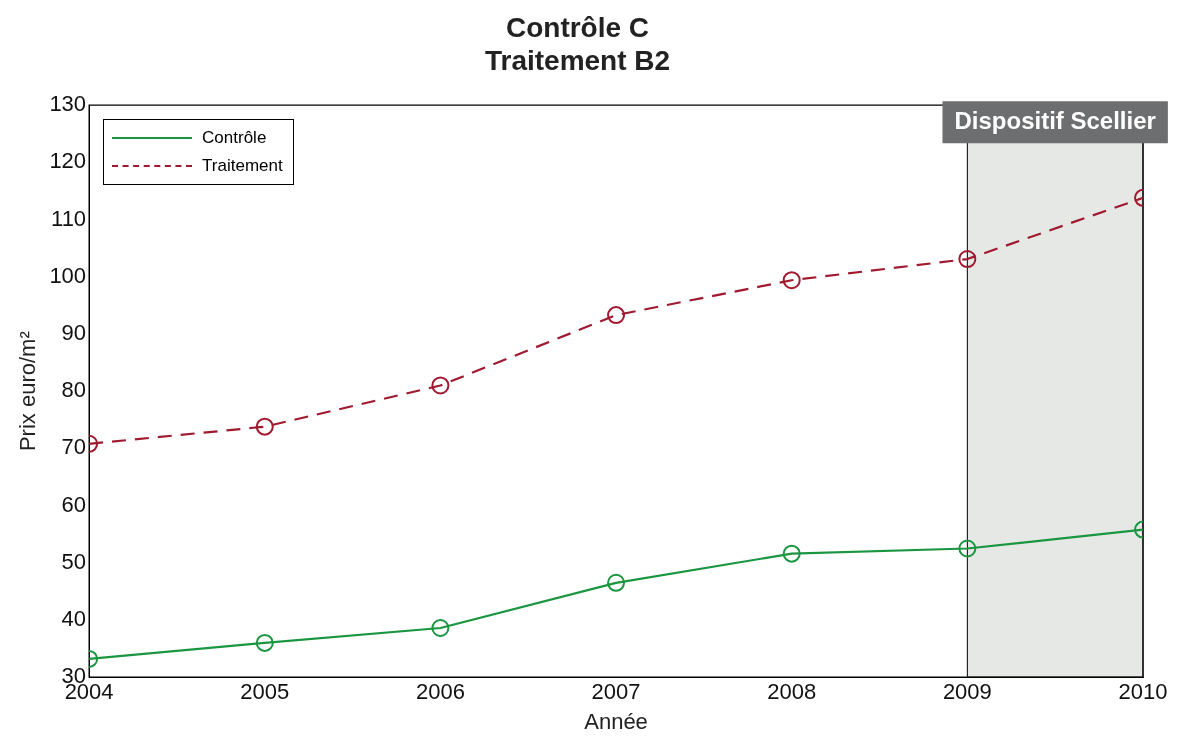  Describe the element at coordinates (74, 619) in the screenshot. I see `y-tick-label: 40` at that location.